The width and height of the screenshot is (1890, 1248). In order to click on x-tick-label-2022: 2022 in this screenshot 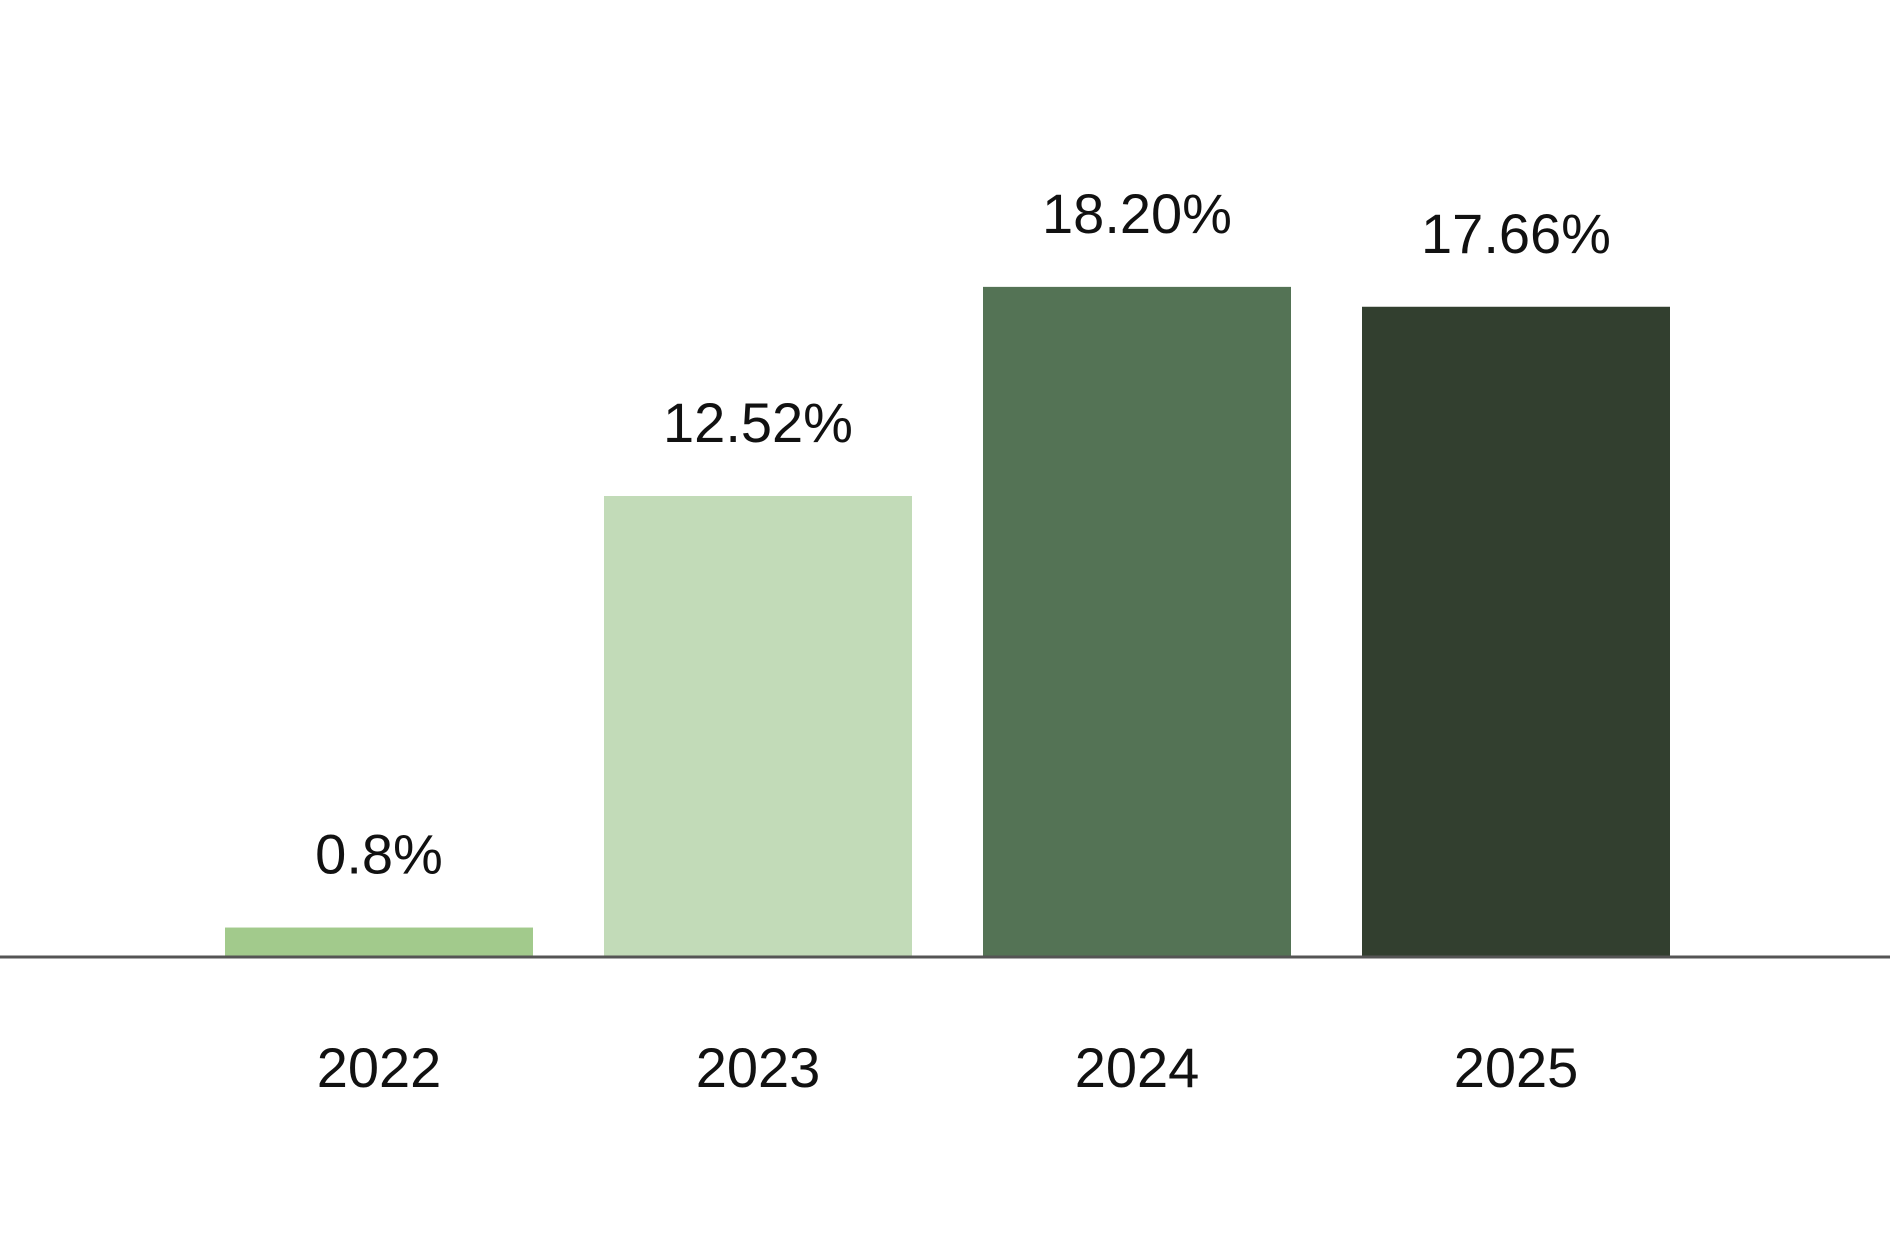, I will do `click(379, 1067)`.